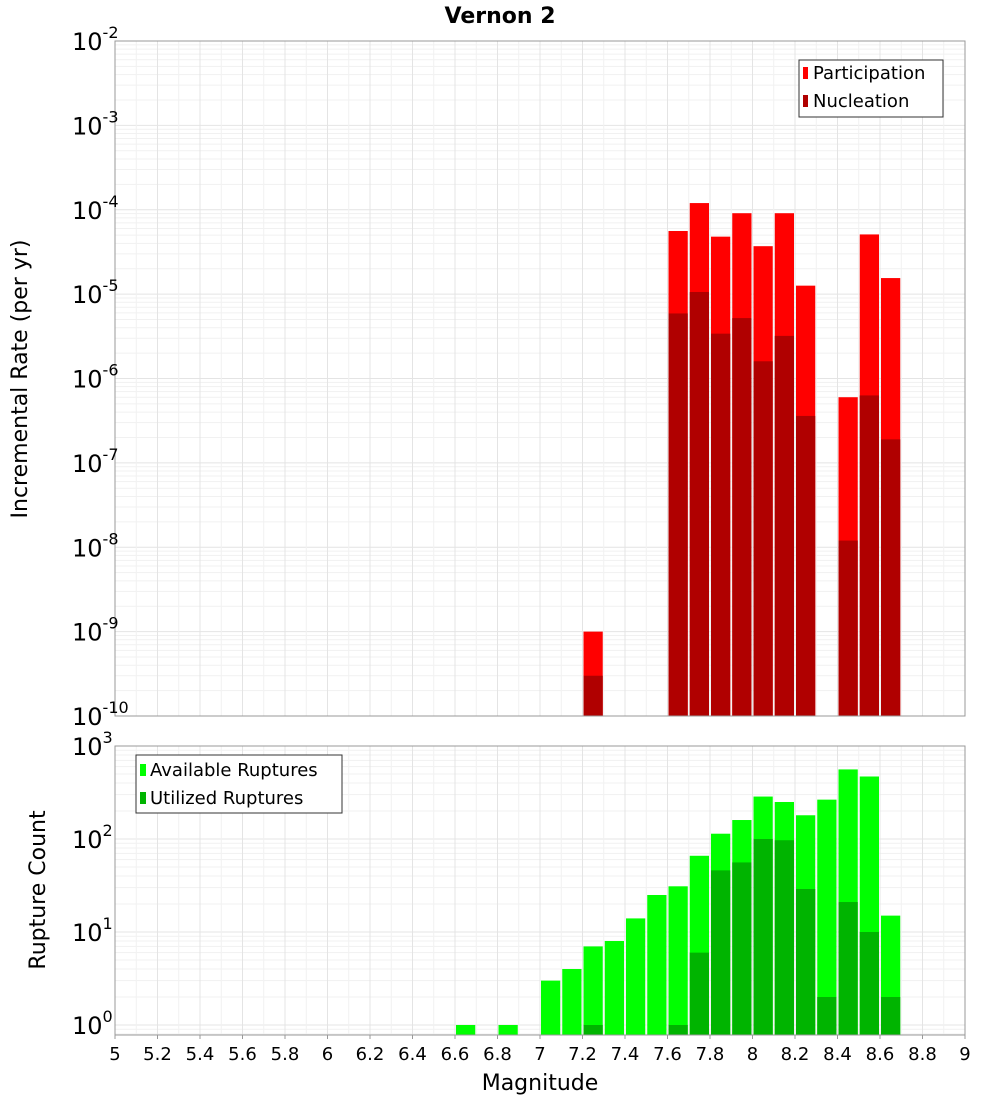 The width and height of the screenshot is (1000, 1104). What do you see at coordinates (805, 73) in the screenshot?
I see `legend-swatch-participation` at bounding box center [805, 73].